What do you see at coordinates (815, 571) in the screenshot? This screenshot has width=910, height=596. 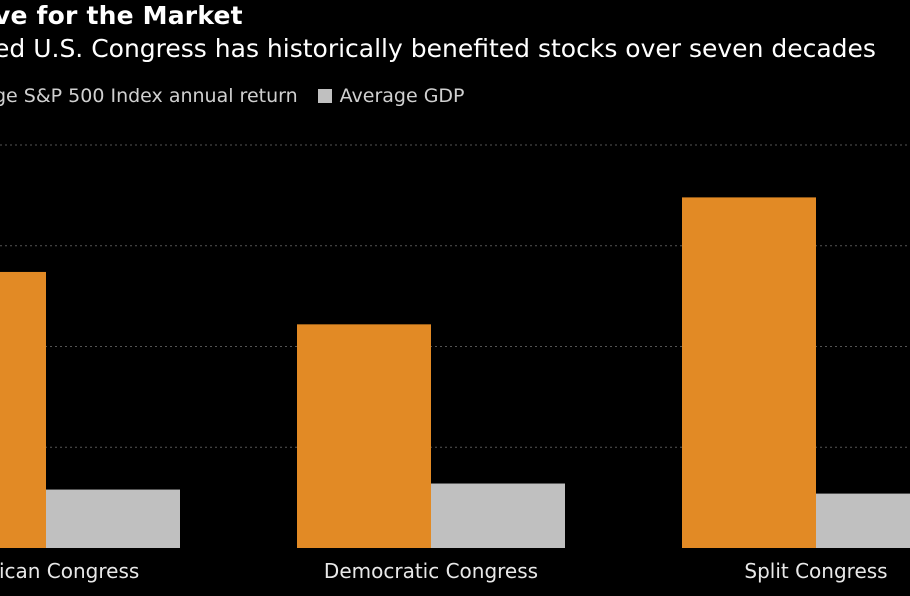 I see `x-tick-label-2: Split Congress` at bounding box center [815, 571].